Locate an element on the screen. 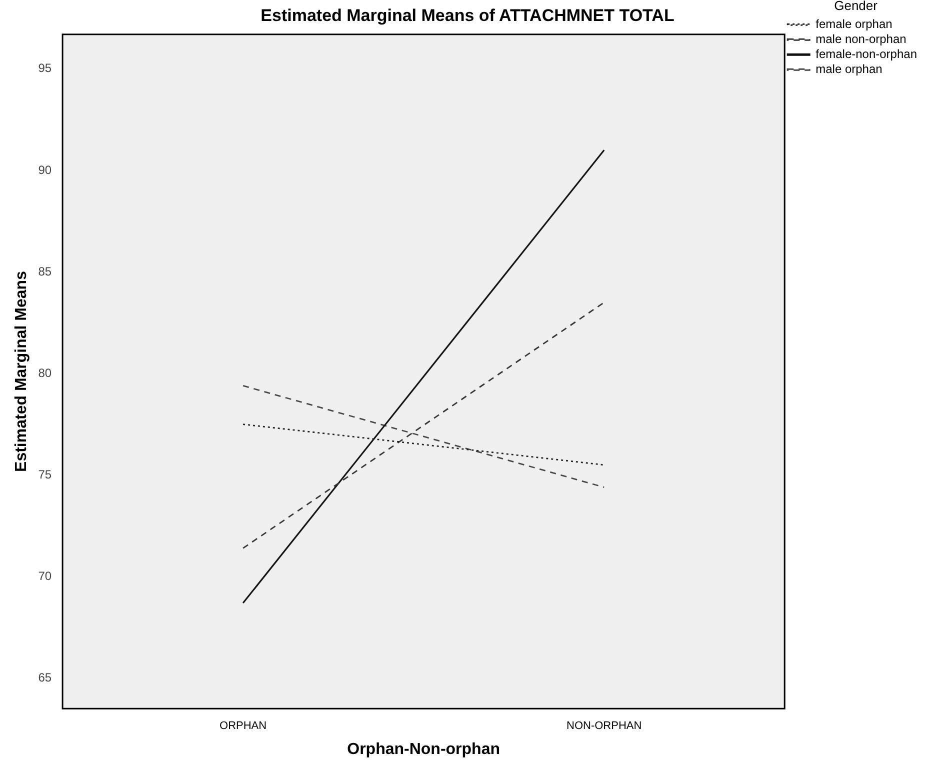  x-axis-title: Orphan-Non-orphan is located at coordinates (423, 749).